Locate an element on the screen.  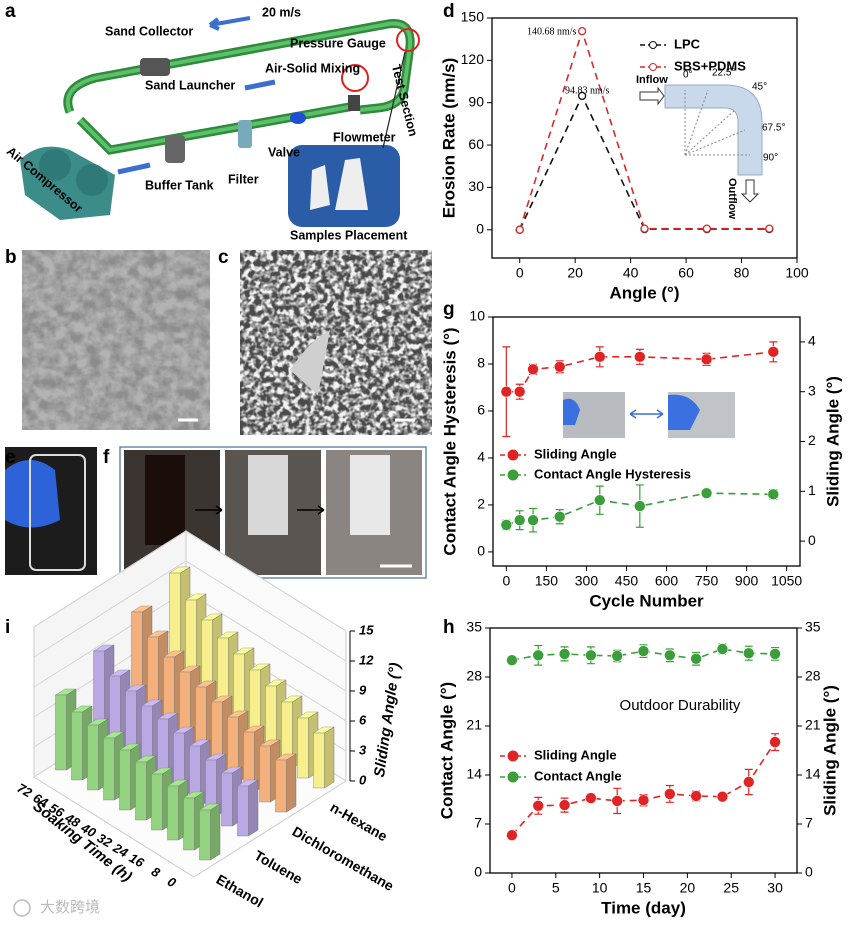
y2-tick-label: 14 is located at coordinates (813, 774).